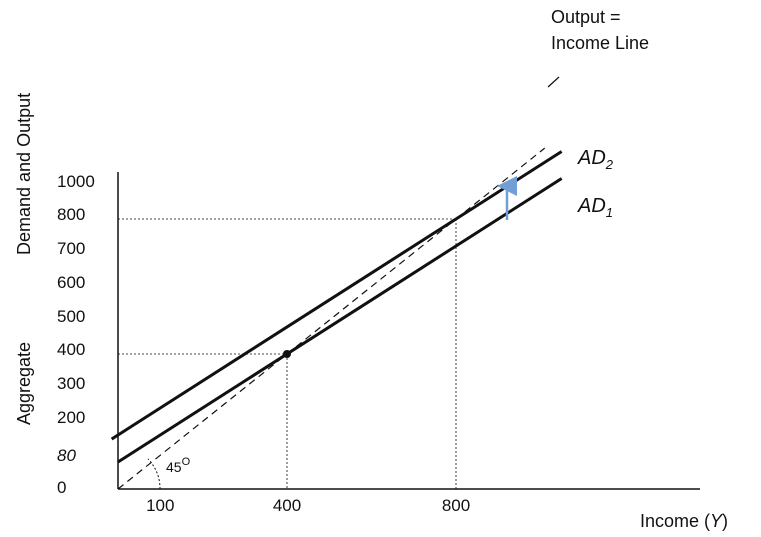  I want to click on y-tick-label-1000: 1000, so click(76, 181).